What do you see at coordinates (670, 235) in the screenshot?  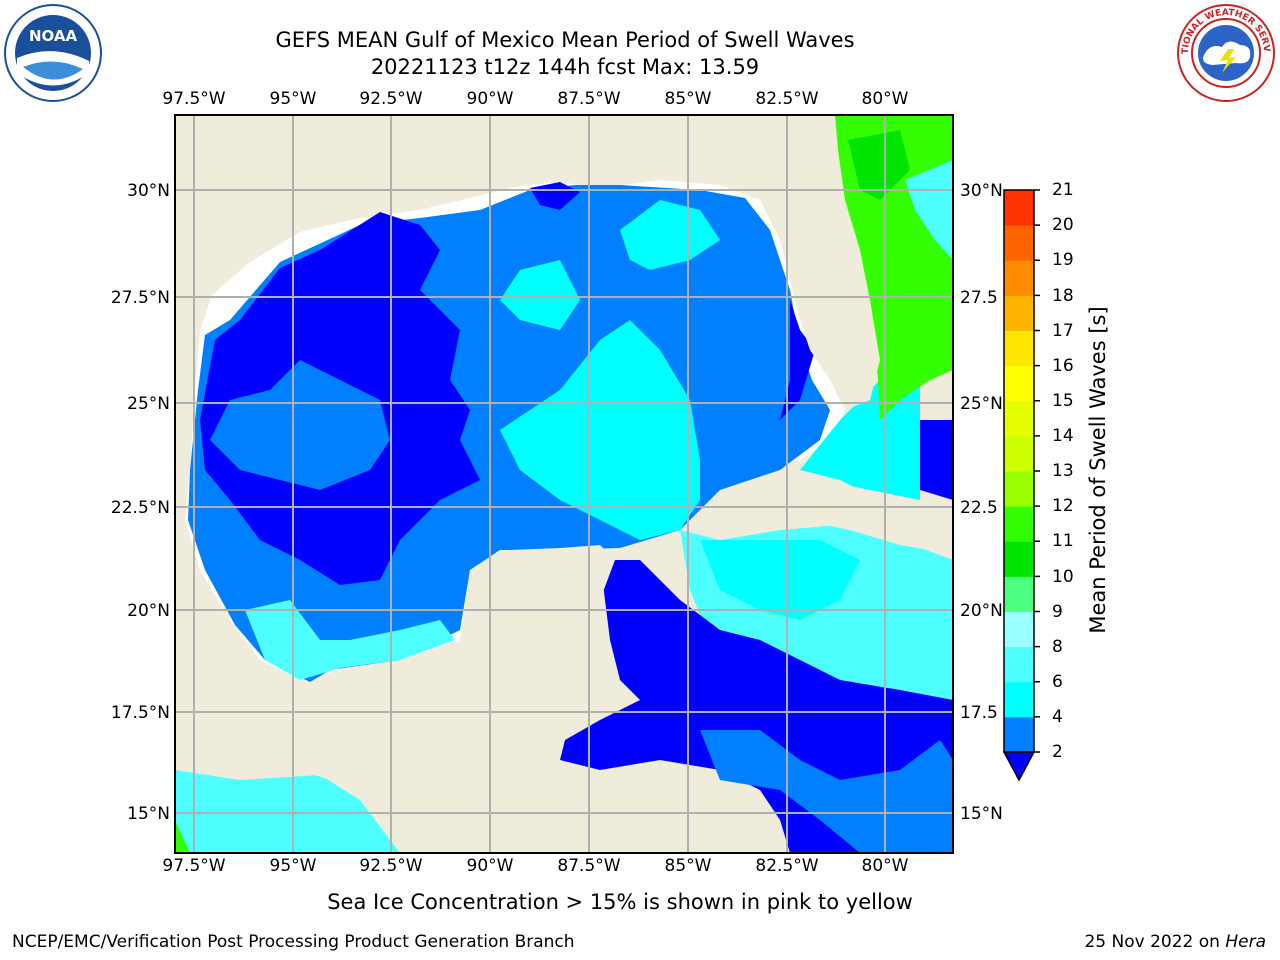 I see `swell-6-8-northeast` at bounding box center [670, 235].